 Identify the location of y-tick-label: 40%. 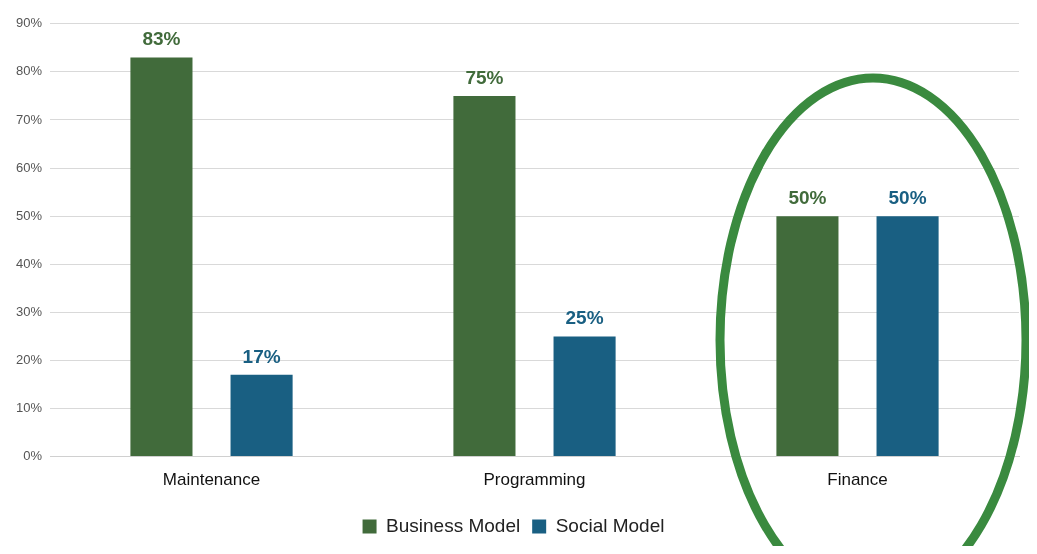
(29, 263).